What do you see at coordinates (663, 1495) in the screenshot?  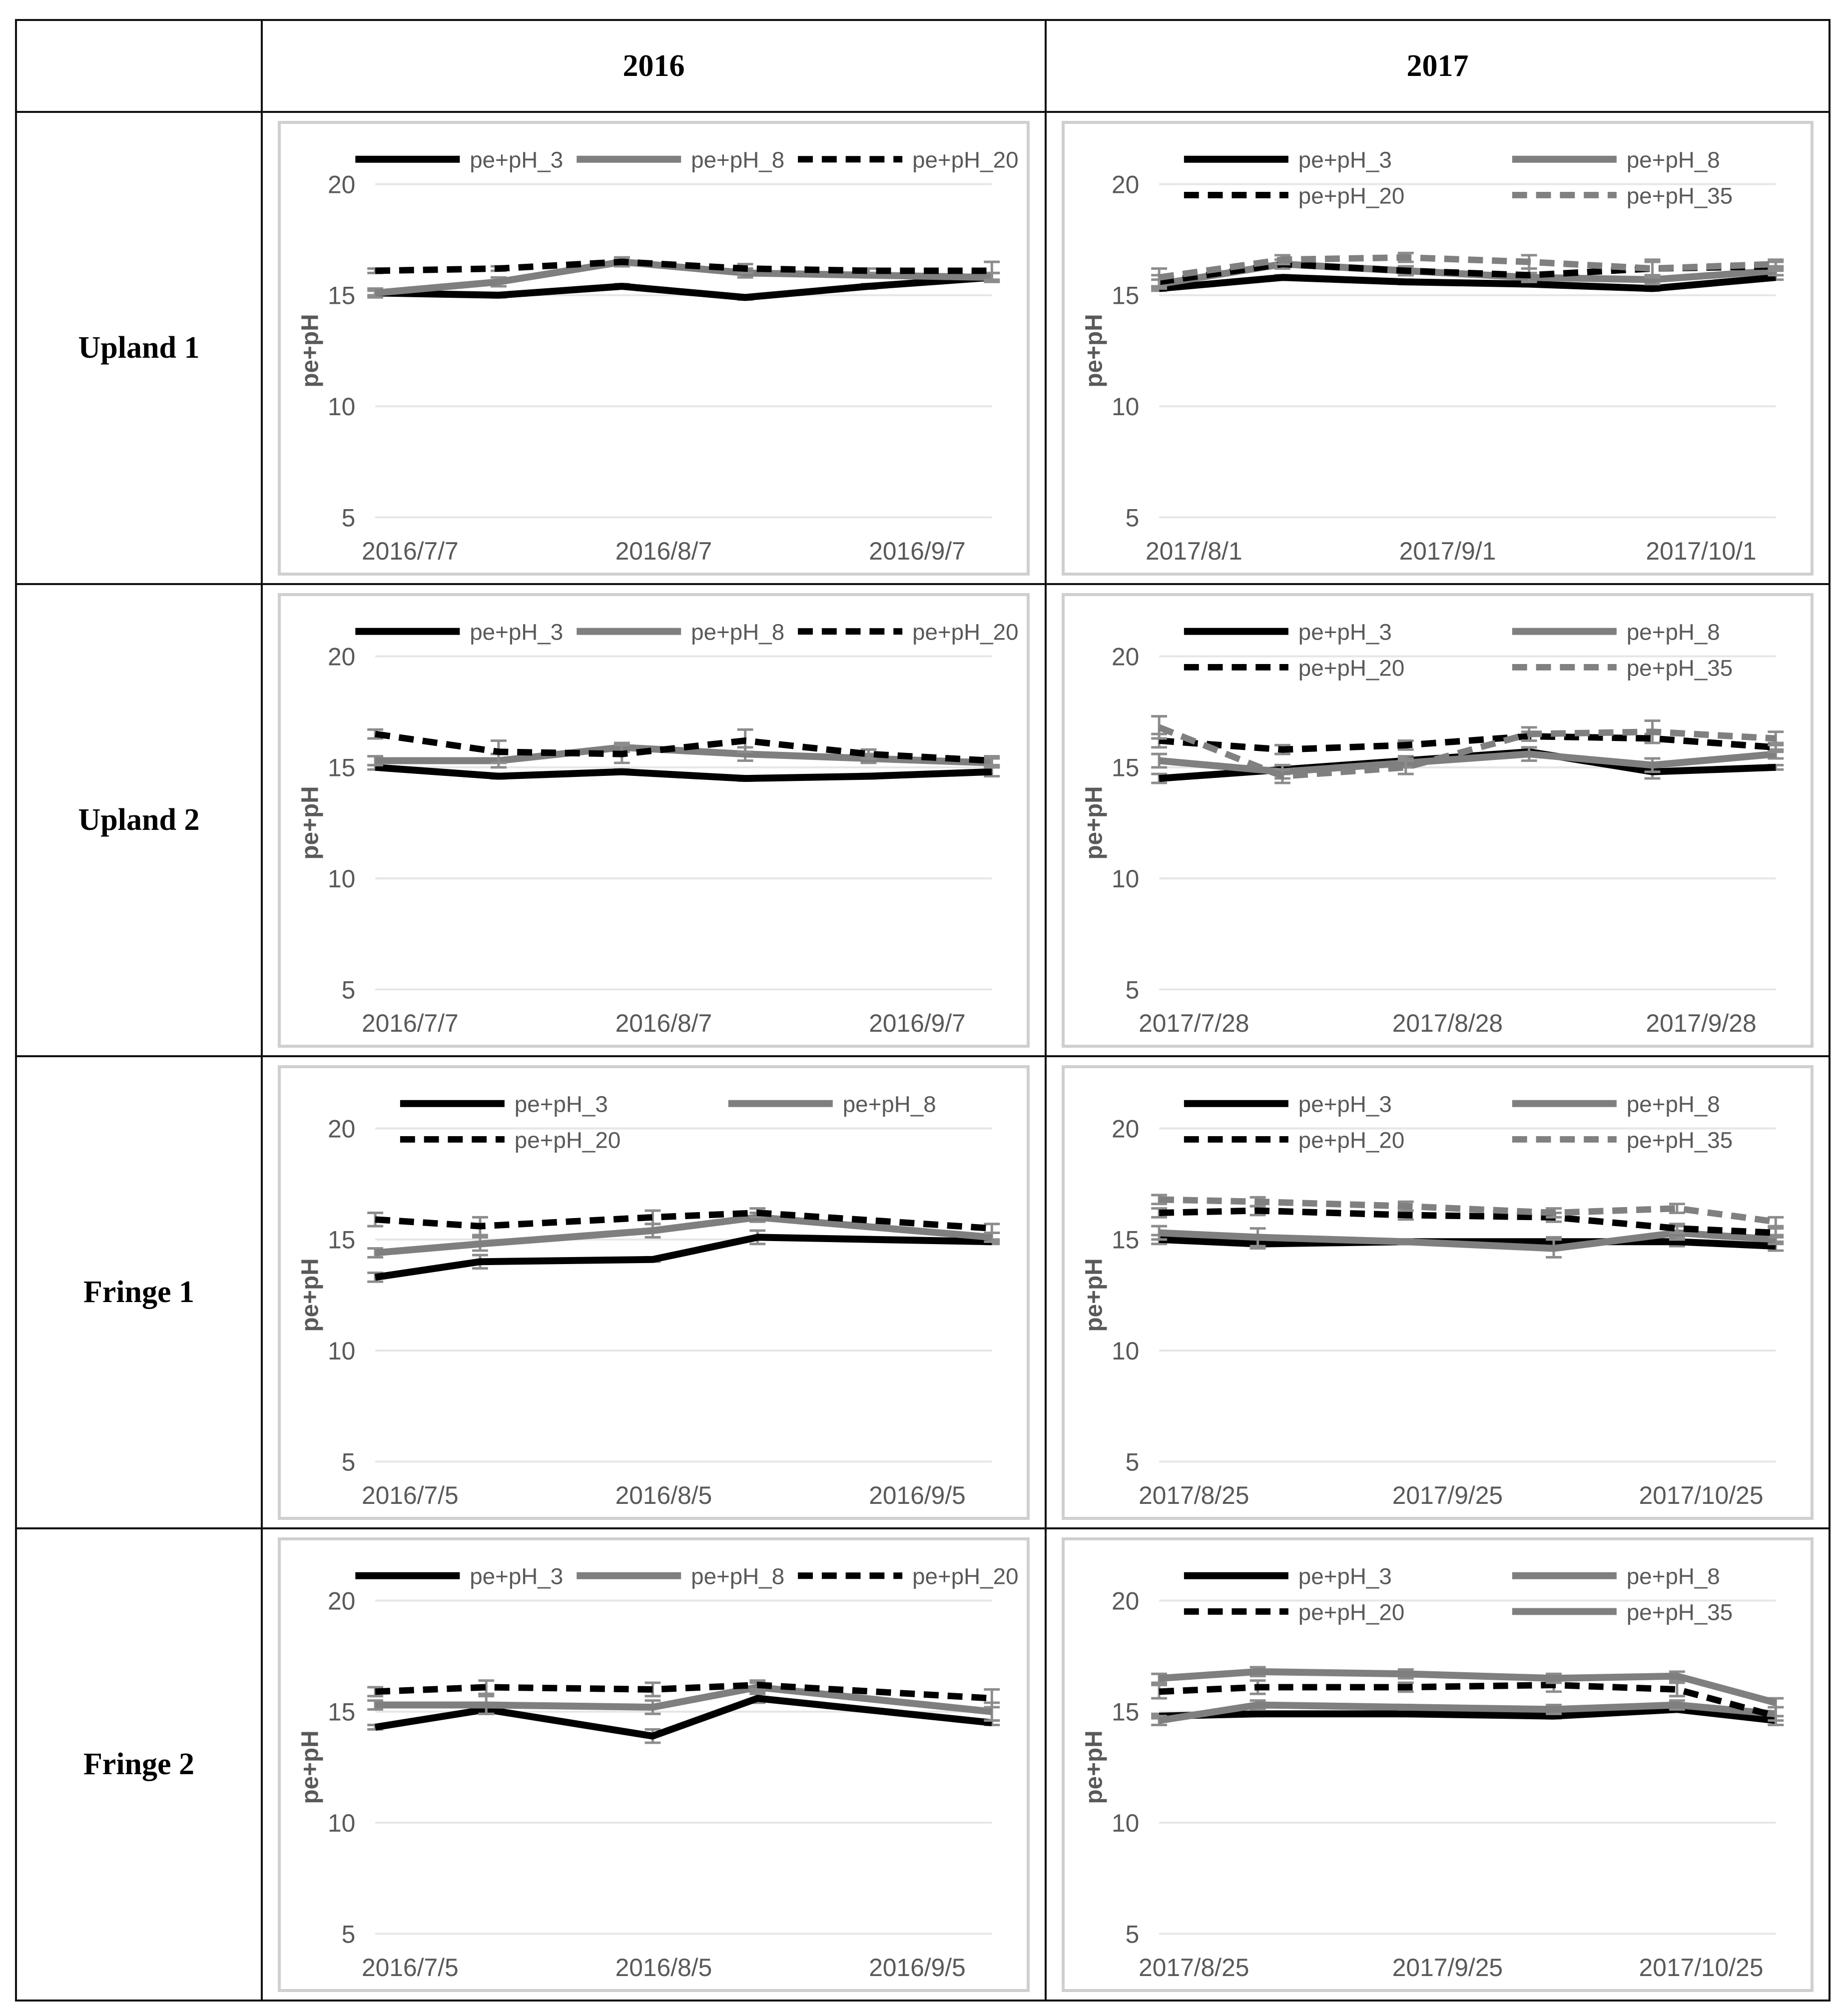 I see `x-tick-label: 2016/8/5` at bounding box center [663, 1495].